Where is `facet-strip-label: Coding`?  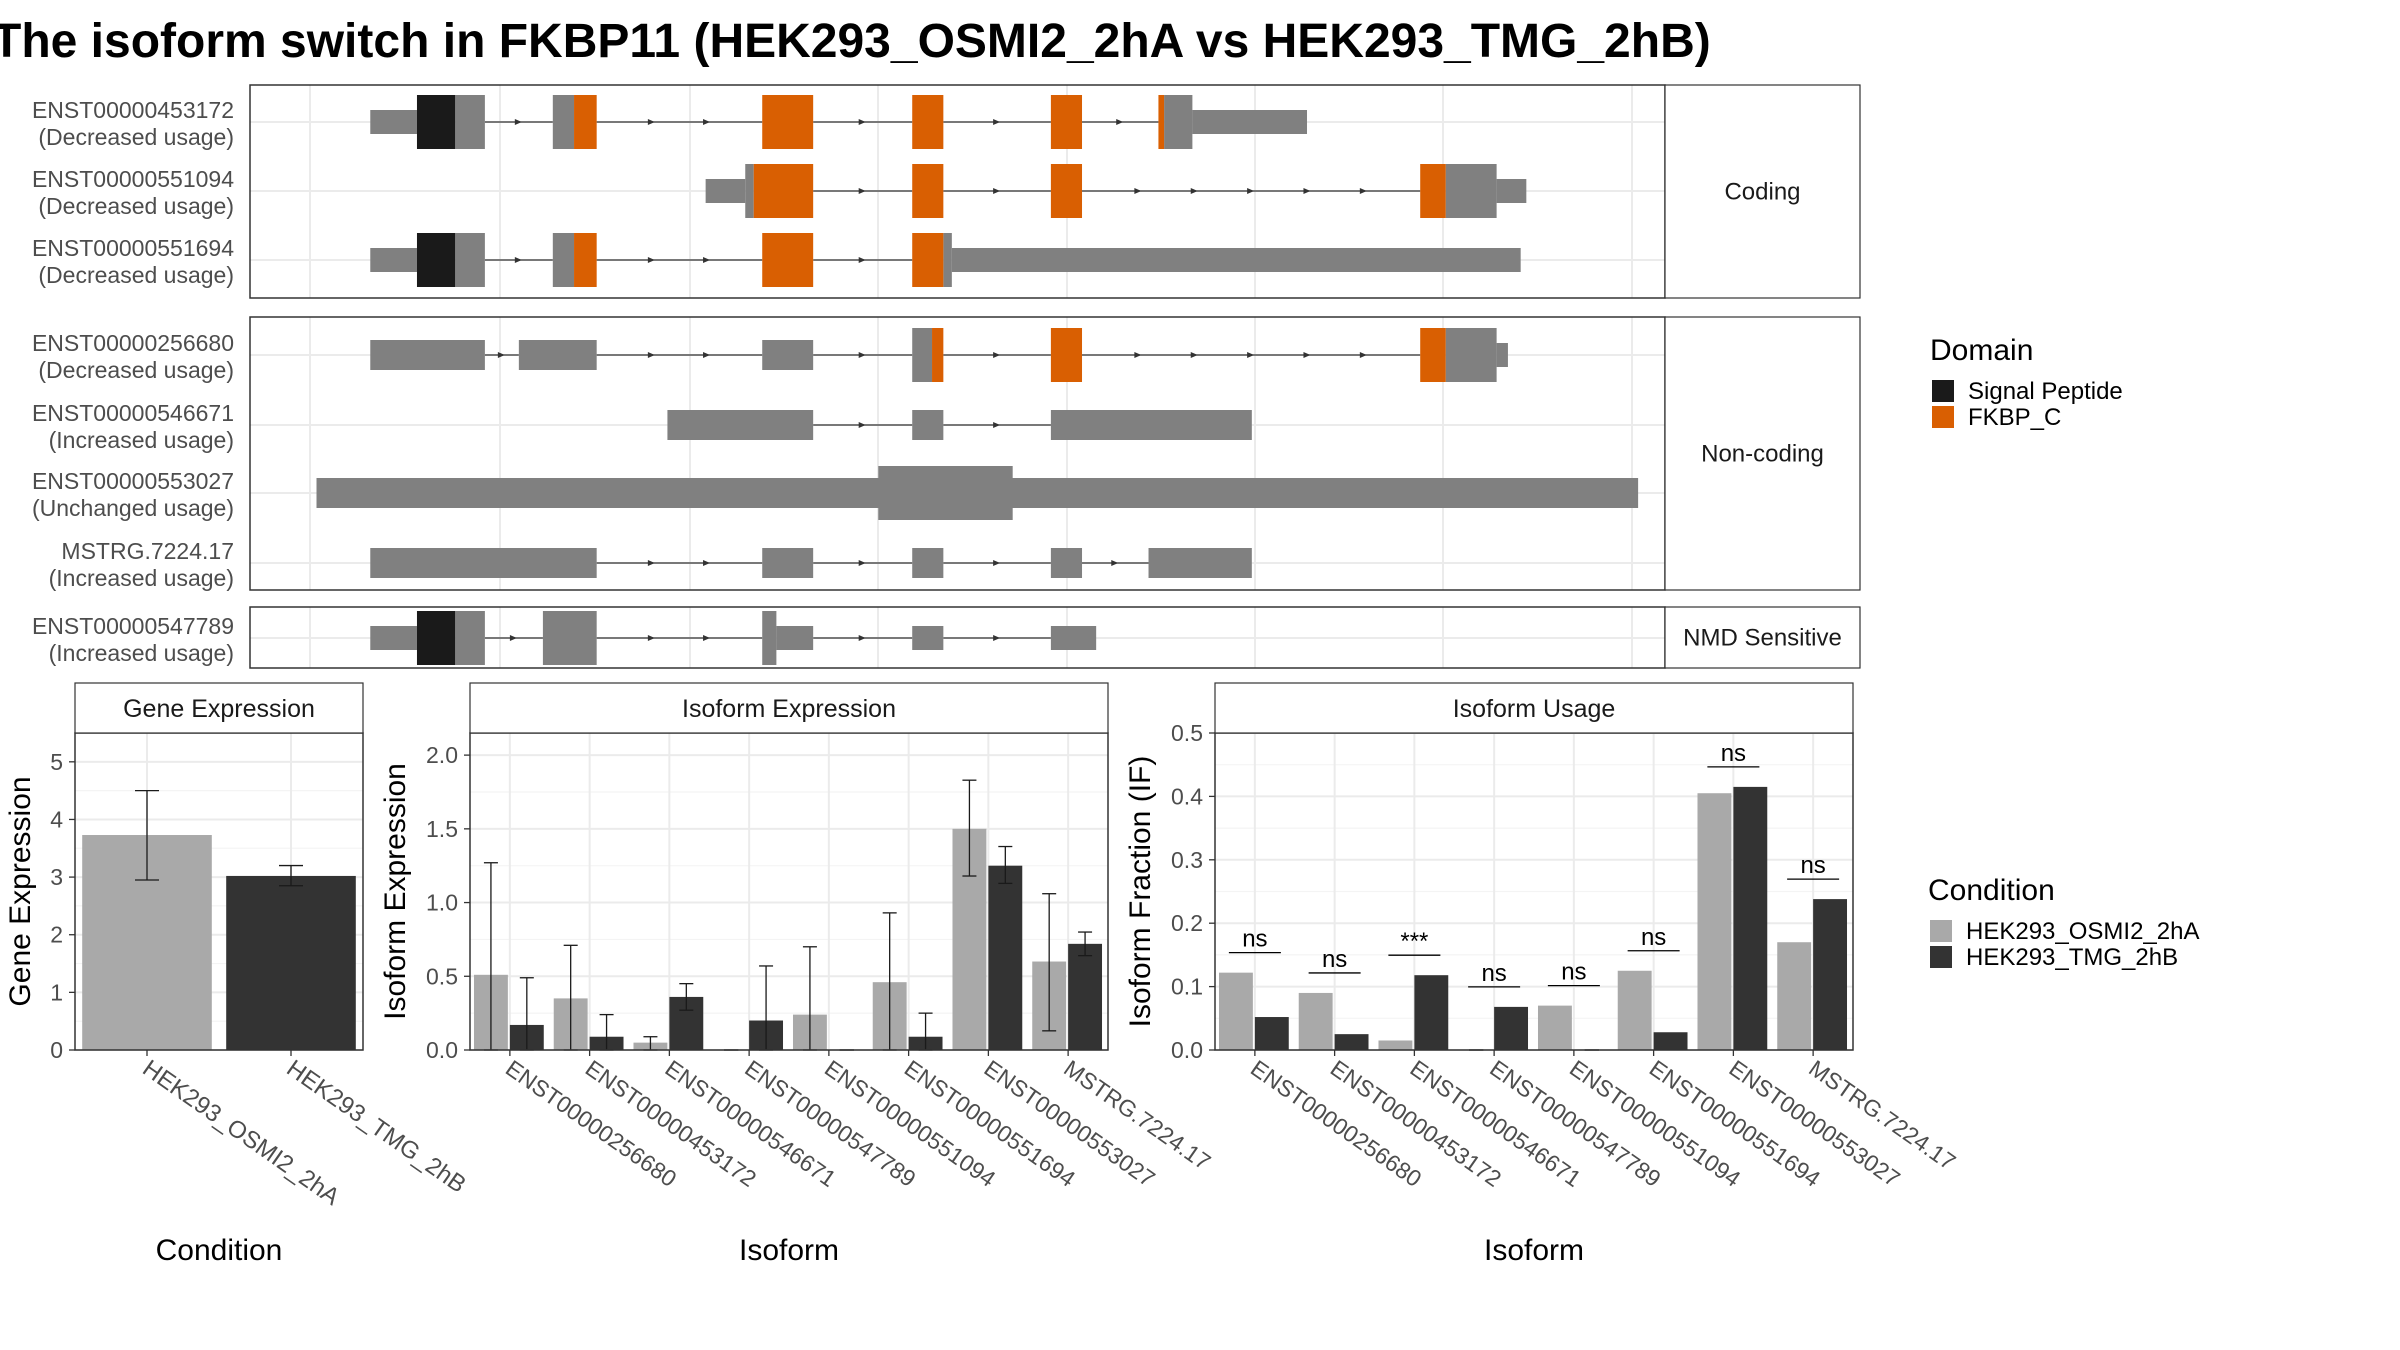
facet-strip-label: Coding is located at coordinates (1762, 192).